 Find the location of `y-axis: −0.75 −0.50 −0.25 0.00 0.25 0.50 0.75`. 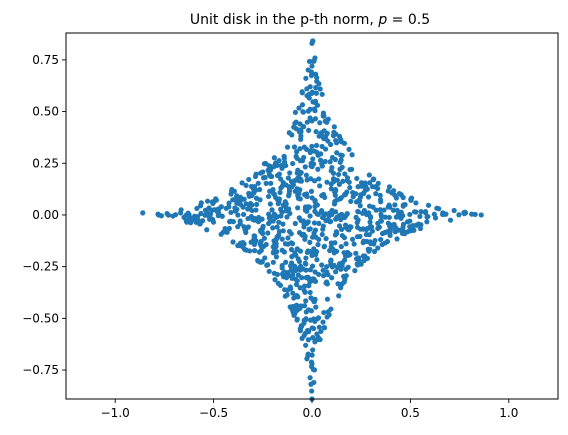

y-axis: −0.75 −0.50 −0.25 0.00 0.25 0.50 0.75 is located at coordinates (44, 215).